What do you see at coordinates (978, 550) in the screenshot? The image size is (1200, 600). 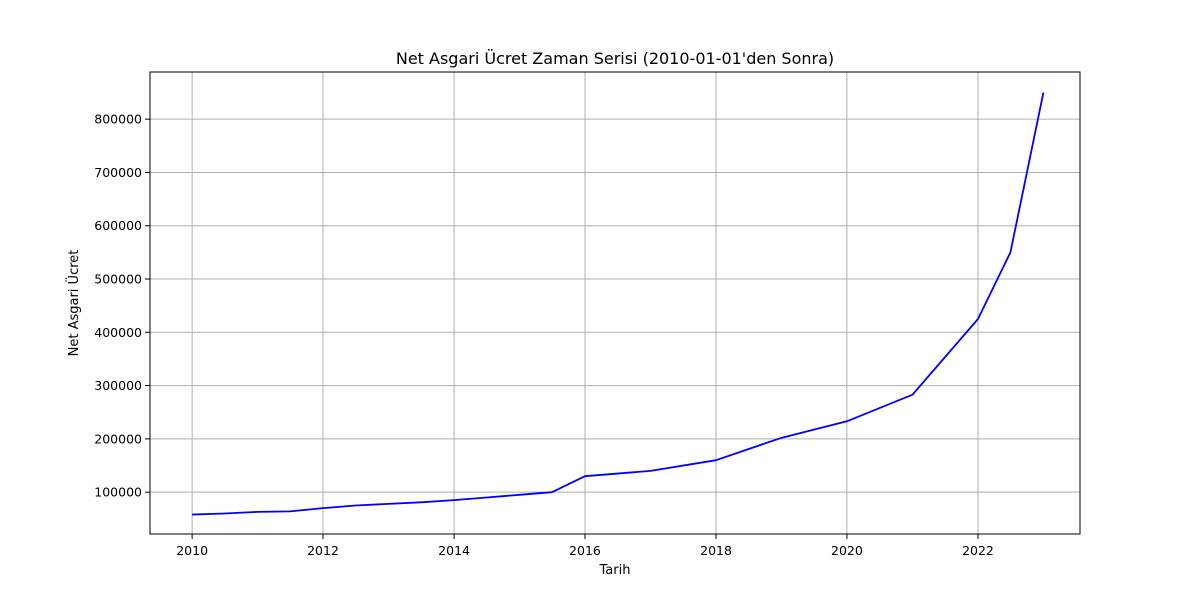 I see `x-tick-label: 2022` at bounding box center [978, 550].